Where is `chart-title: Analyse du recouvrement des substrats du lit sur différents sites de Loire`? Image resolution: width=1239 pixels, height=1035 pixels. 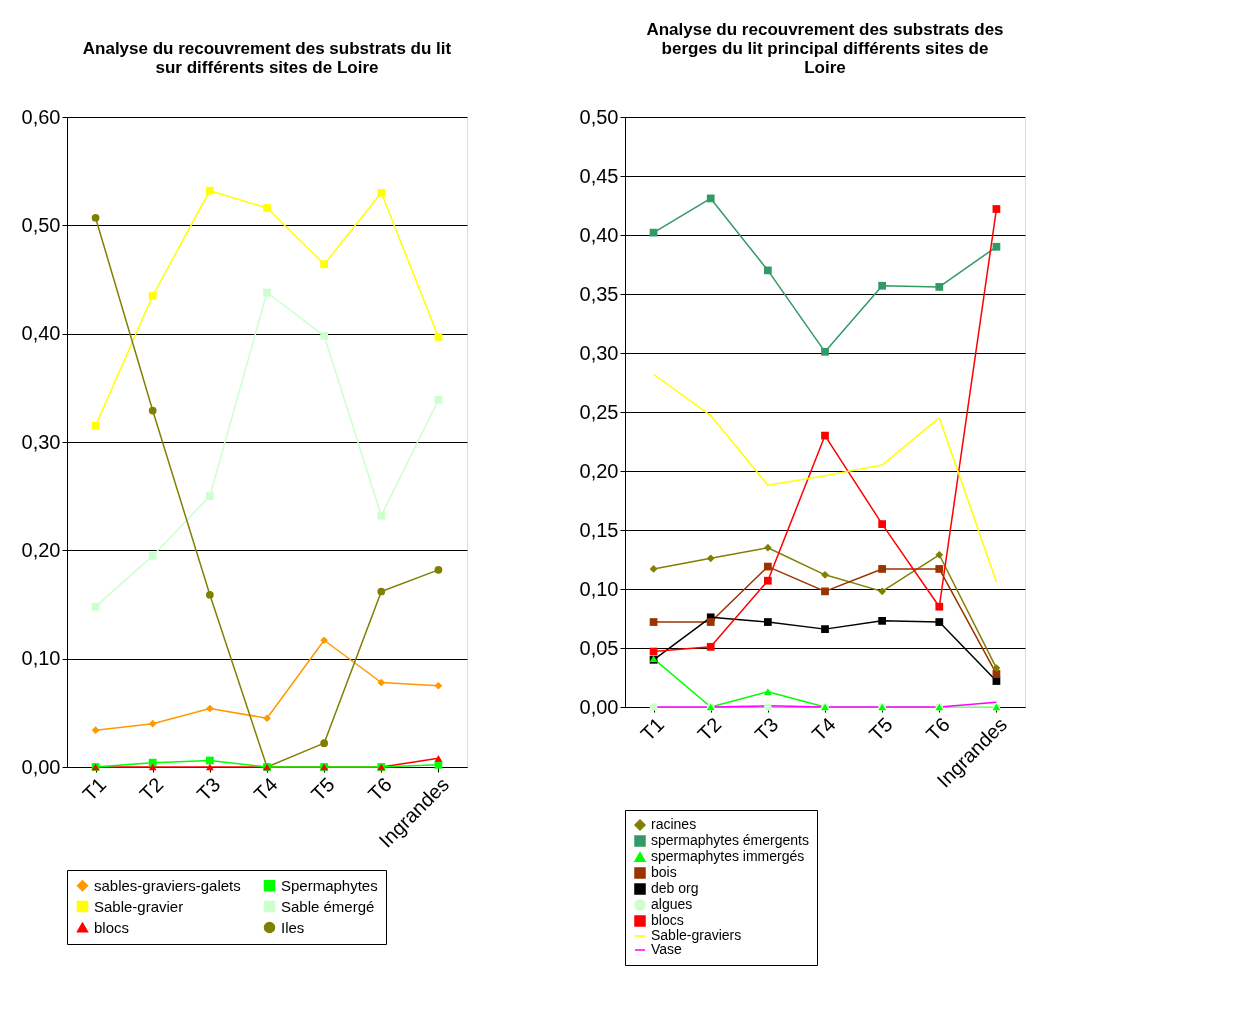 chart-title: Analyse du recouvrement des substrats du lit sur différents sites de Loire is located at coordinates (267, 58).